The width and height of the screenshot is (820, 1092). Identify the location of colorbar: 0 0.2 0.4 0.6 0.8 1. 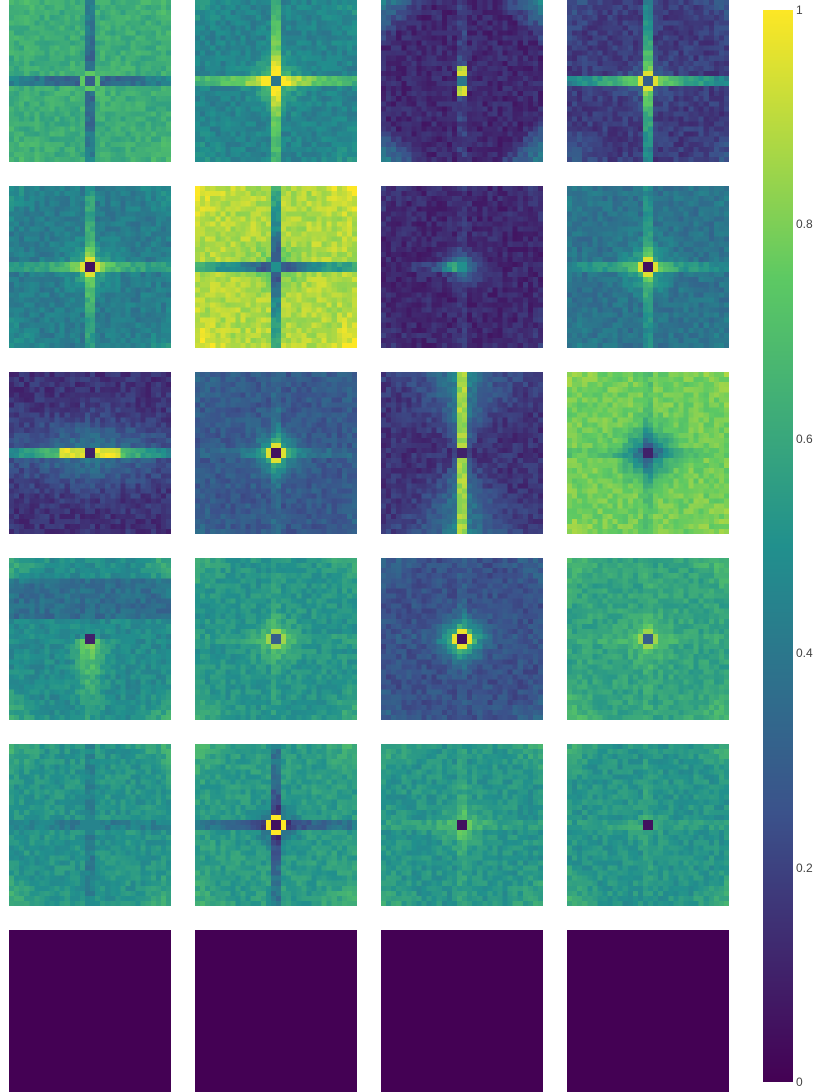
(788, 546).